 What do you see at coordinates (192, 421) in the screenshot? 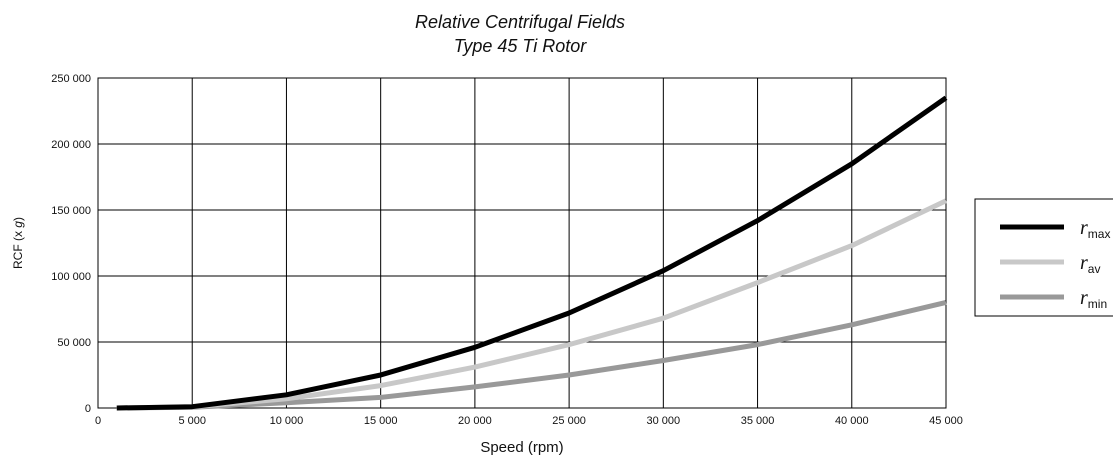
I see `x-tick-label: 5 000` at bounding box center [192, 421].